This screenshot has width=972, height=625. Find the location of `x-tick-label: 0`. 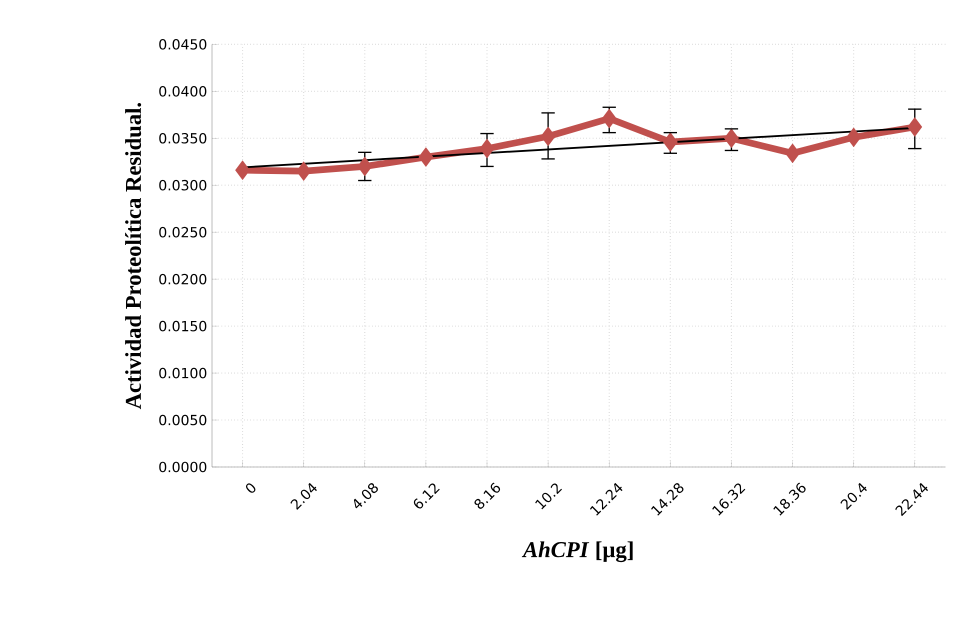

x-tick-label: 0 is located at coordinates (251, 488).